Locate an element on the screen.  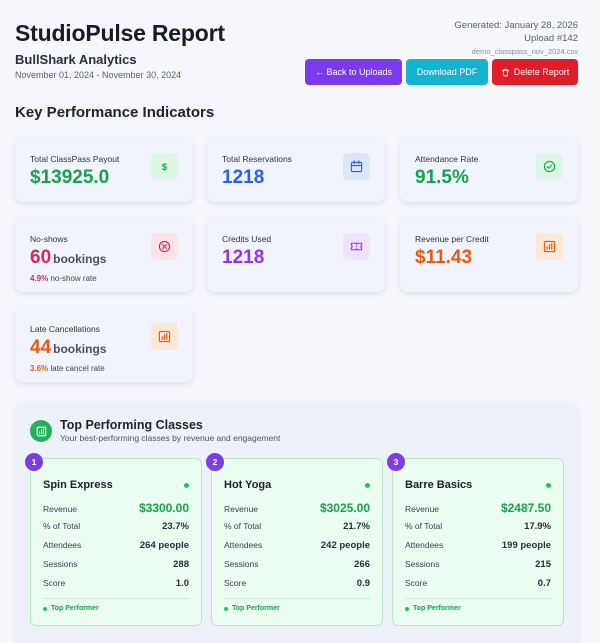
score-row: Score 0.7 is located at coordinates (478, 583).